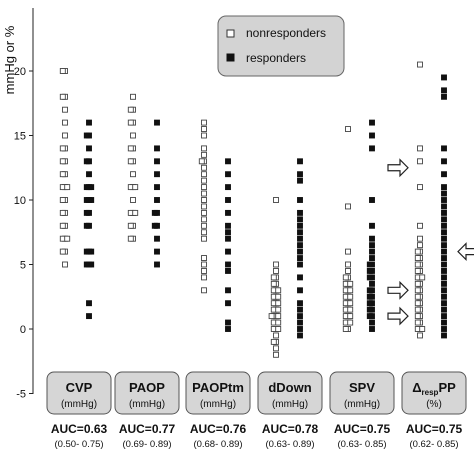 This screenshot has width=474, height=456. I want to click on y-axis-label: mmHg or %, so click(9, 59).